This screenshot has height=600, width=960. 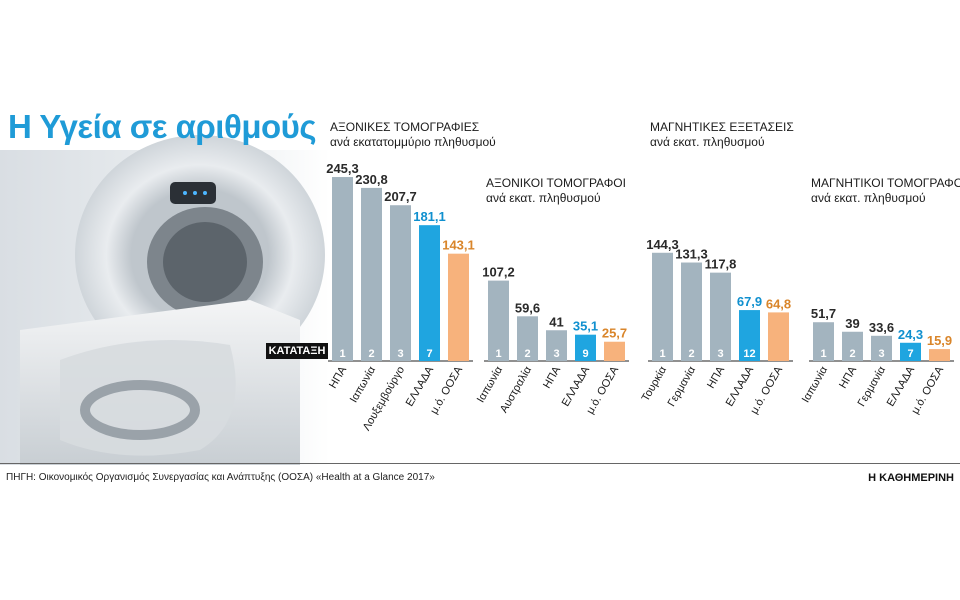 What do you see at coordinates (872, 386) in the screenshot?
I see `chart-4-category-label: Γερμανία` at bounding box center [872, 386].